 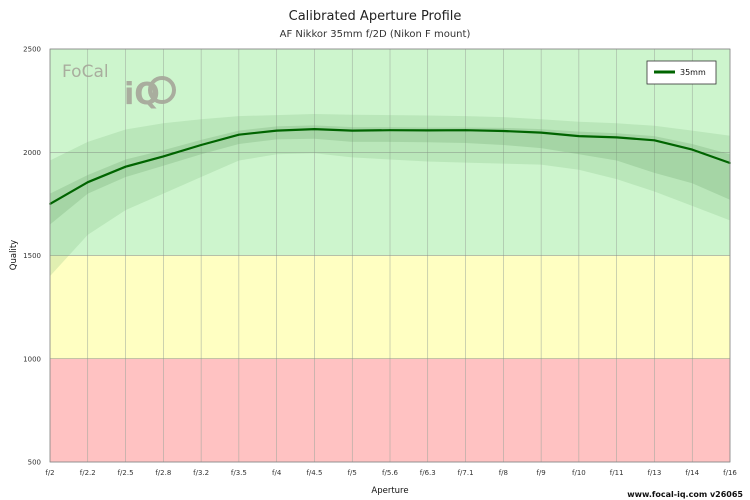 What do you see at coordinates (119, 87) in the screenshot?
I see `focal-iq-logo: FoCal iQ` at bounding box center [119, 87].